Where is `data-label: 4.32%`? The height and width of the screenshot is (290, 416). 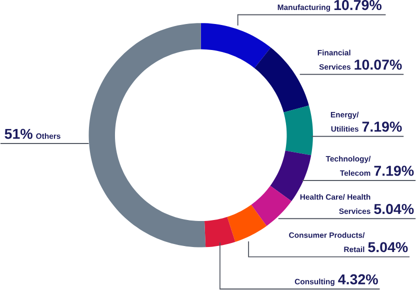 data-label: 4.32% is located at coordinates (358, 279).